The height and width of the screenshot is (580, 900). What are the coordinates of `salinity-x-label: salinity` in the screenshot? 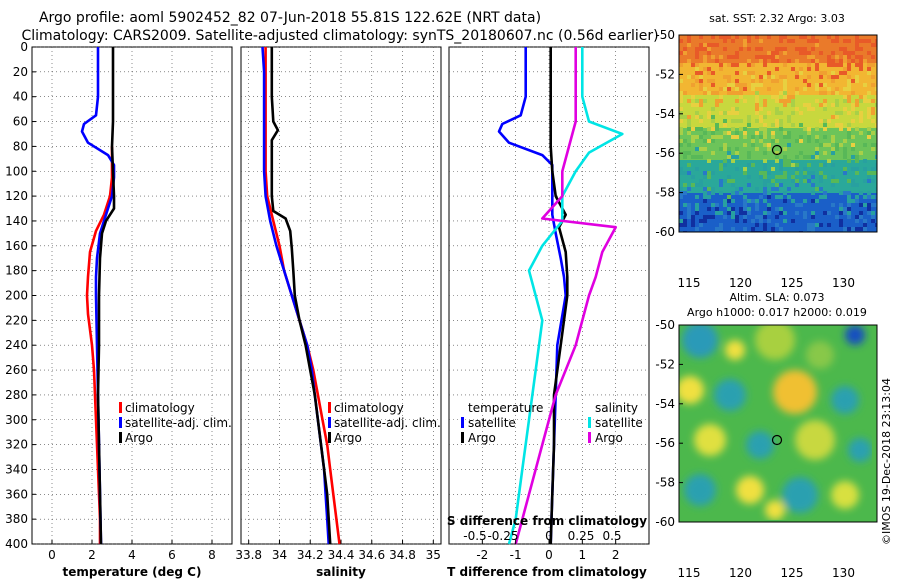 It's located at (341, 572).